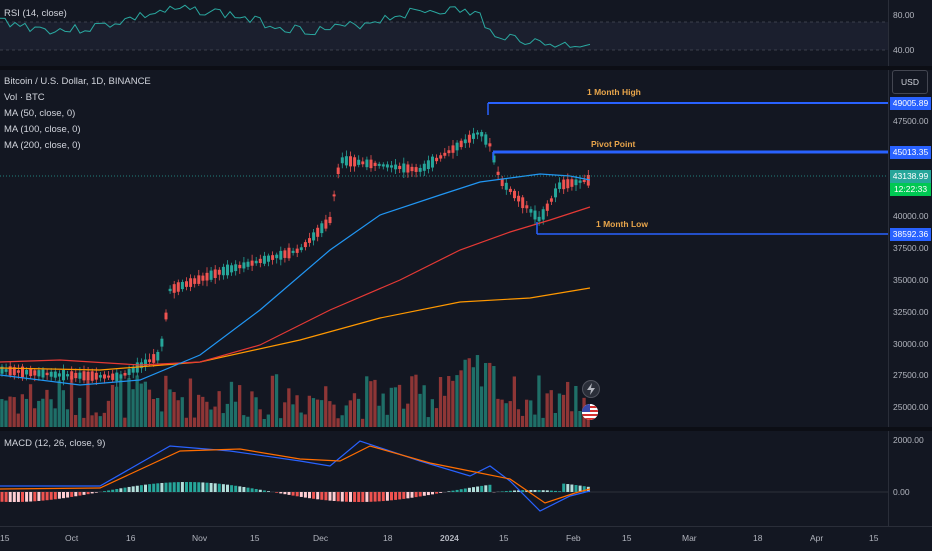 This screenshot has width=932, height=551. What do you see at coordinates (39, 113) in the screenshot?
I see `ma50-legend: MA (50, close, 0)` at bounding box center [39, 113].